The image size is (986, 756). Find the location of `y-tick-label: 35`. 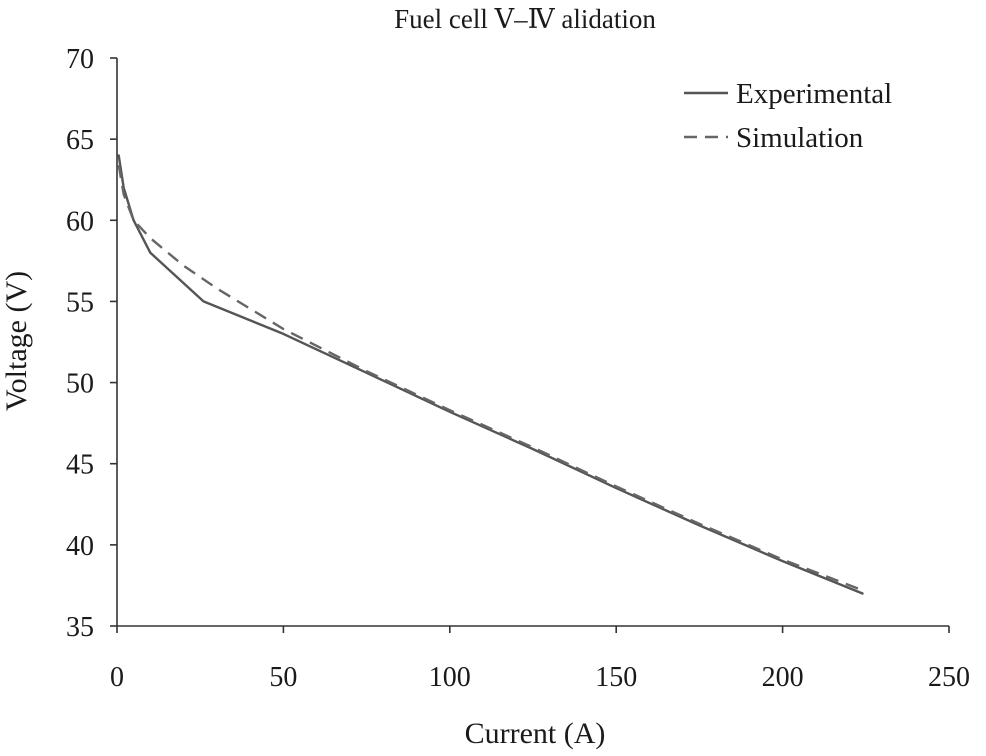

y-tick-label: 35 is located at coordinates (80, 627).